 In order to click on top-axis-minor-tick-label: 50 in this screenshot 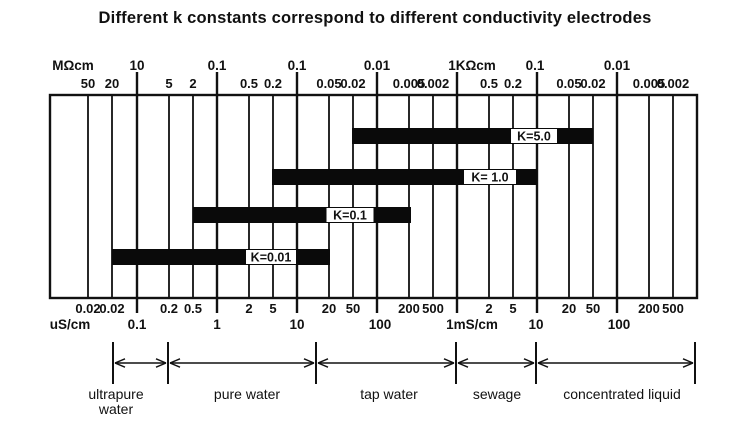, I will do `click(88, 83)`.